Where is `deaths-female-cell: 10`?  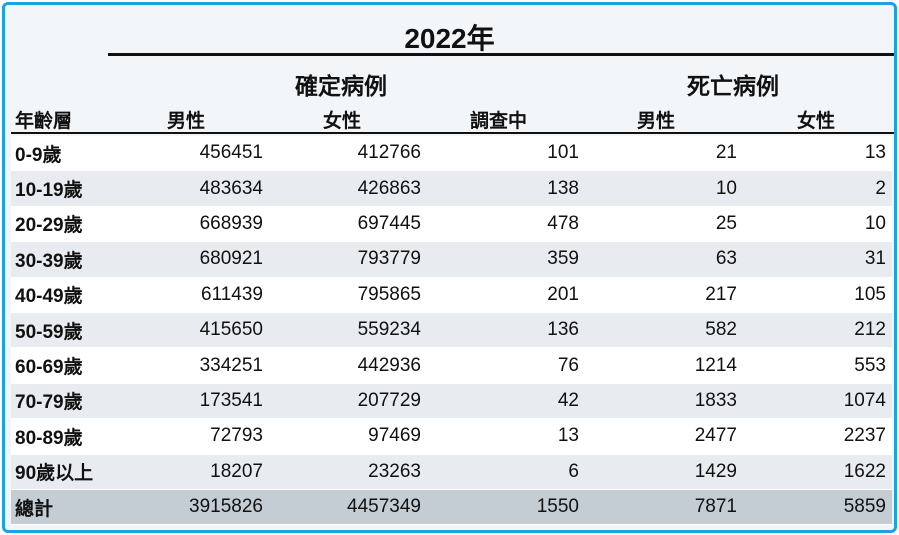
deaths-female-cell: 10 is located at coordinates (817, 224).